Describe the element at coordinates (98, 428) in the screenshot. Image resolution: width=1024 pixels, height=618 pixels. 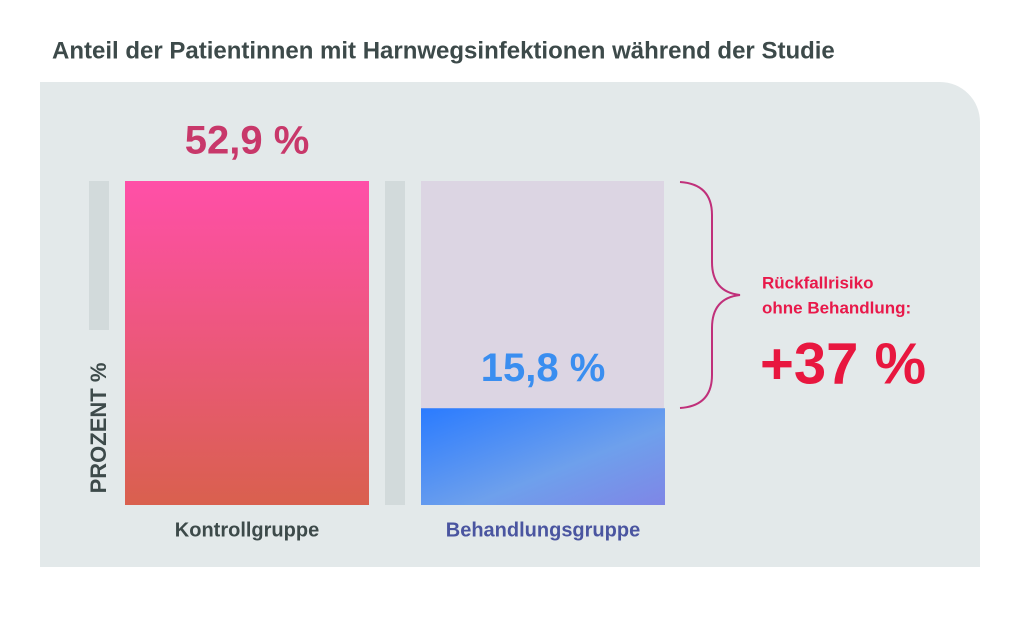
I see `y-axis-label: PROZENT %` at that location.